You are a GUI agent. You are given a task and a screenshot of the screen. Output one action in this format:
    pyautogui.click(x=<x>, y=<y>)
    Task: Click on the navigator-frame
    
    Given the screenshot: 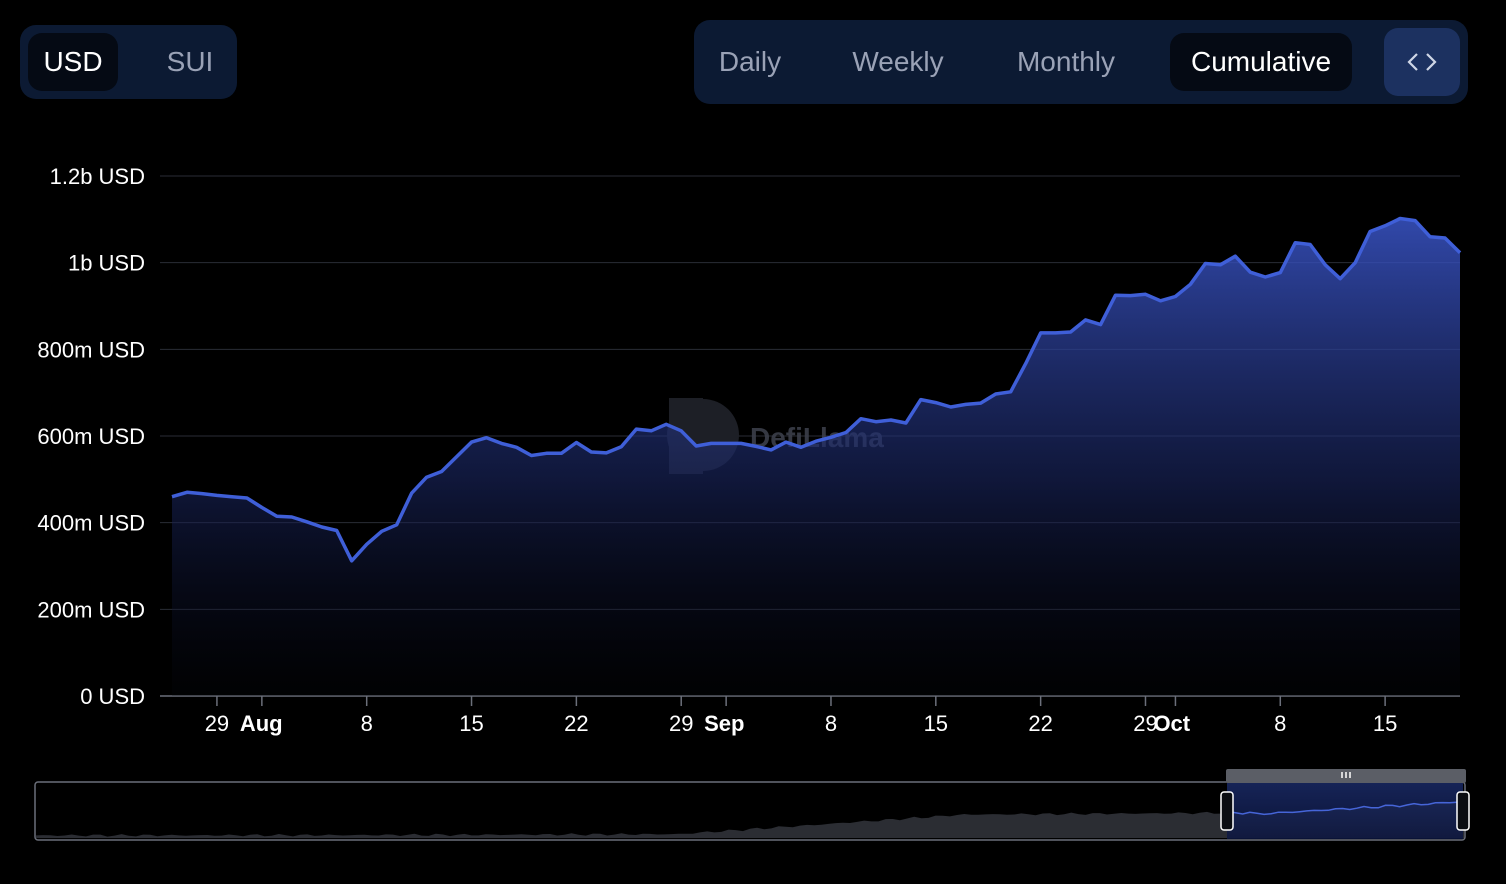 What is the action you would take?
    pyautogui.click(x=750, y=811)
    